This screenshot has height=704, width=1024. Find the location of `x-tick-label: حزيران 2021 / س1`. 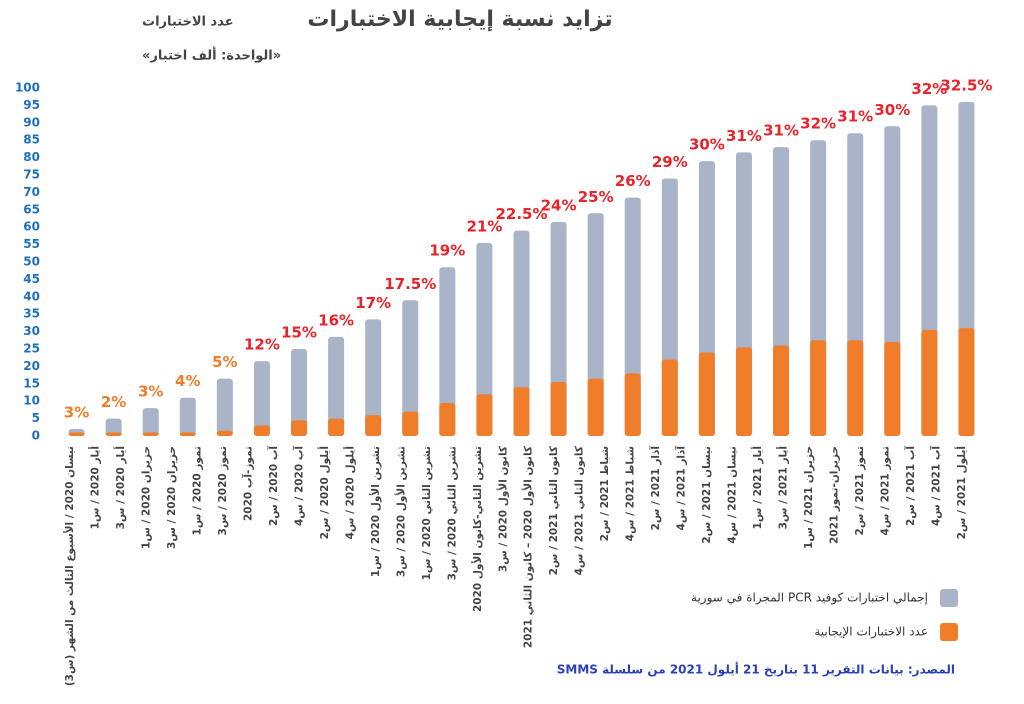

x-tick-label: حزيران 2021 / س1 is located at coordinates (809, 497).